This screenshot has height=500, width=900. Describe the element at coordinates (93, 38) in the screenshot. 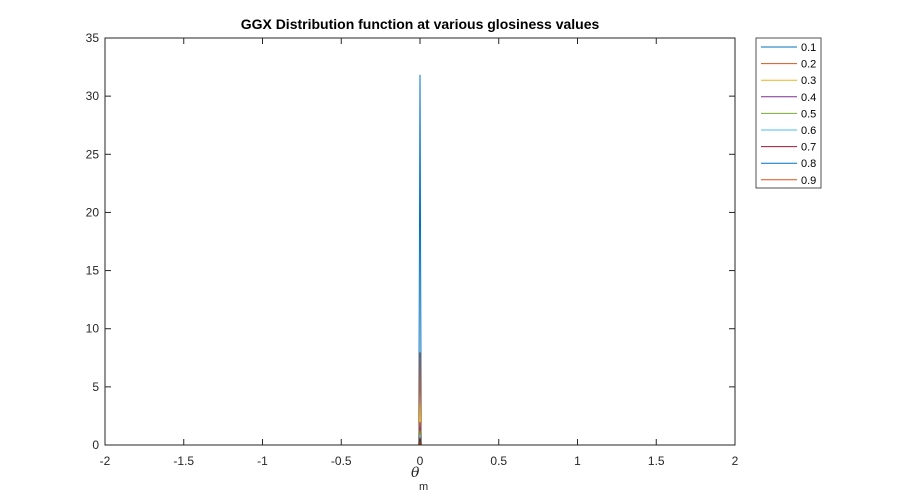

I see `y-tick-label: 35` at that location.